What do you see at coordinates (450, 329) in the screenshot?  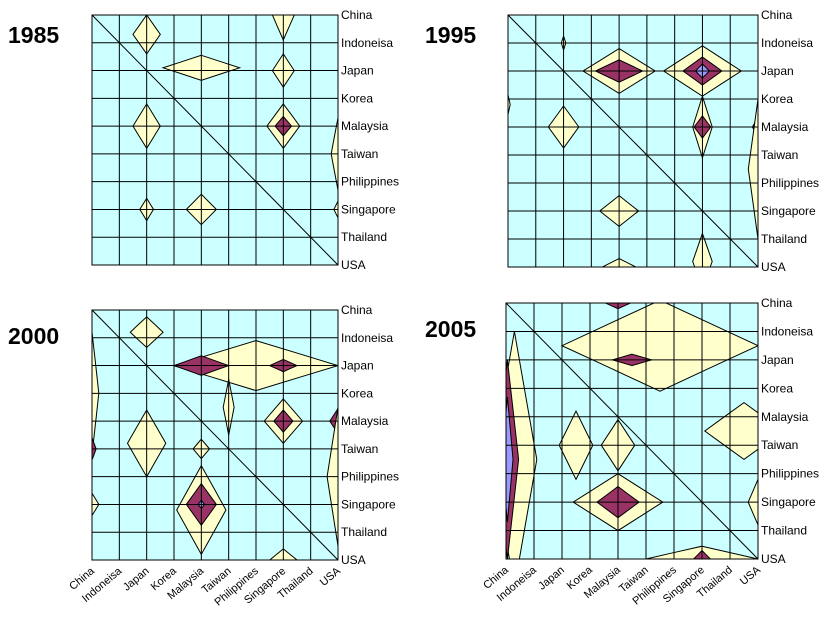 I see `panel-year-title: 2005` at bounding box center [450, 329].